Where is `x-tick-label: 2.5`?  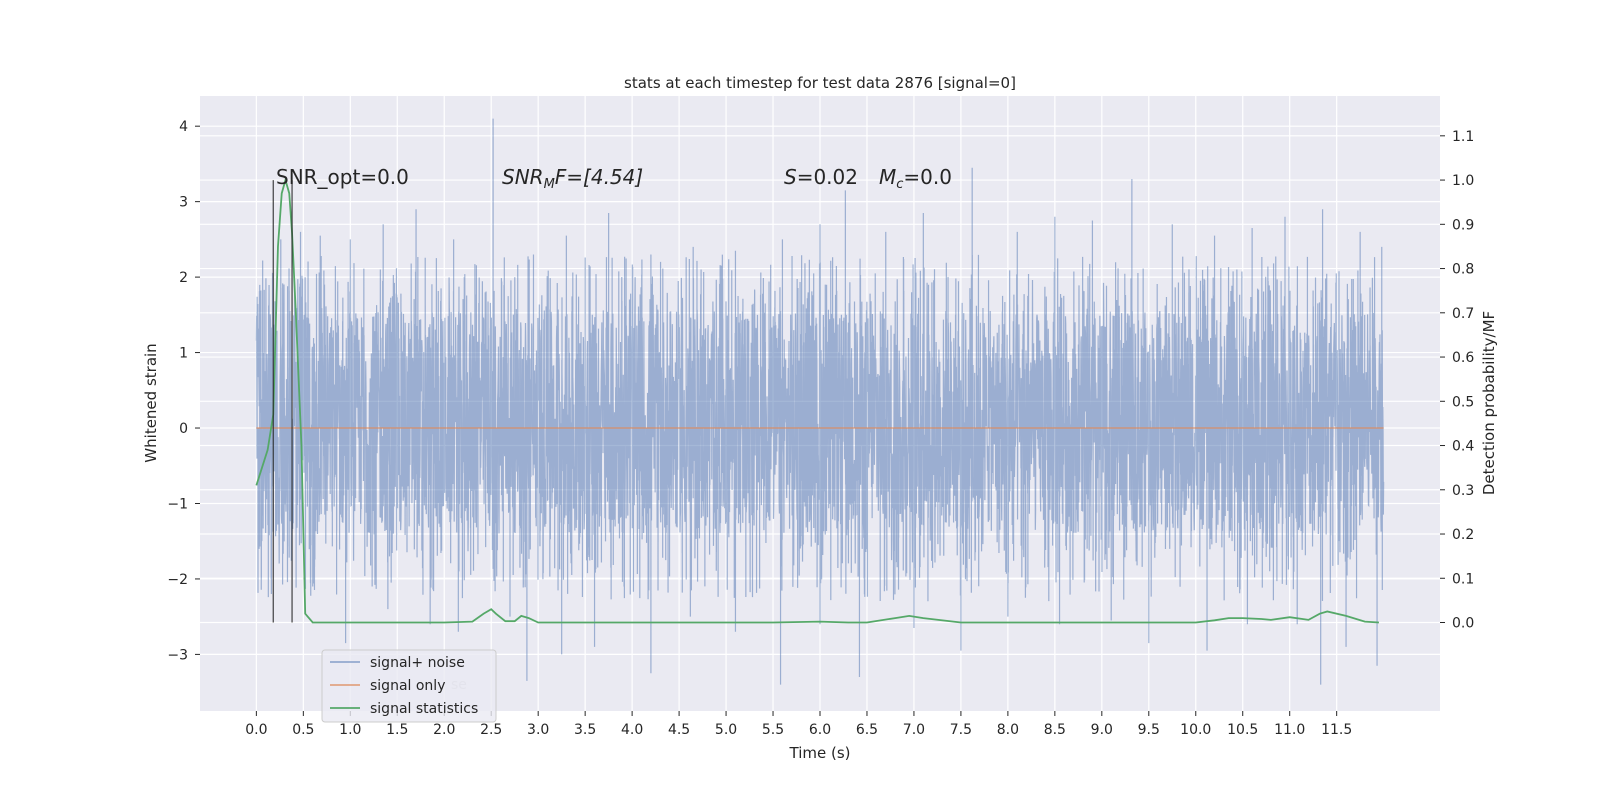 x-tick-label: 2.5 is located at coordinates (491, 730).